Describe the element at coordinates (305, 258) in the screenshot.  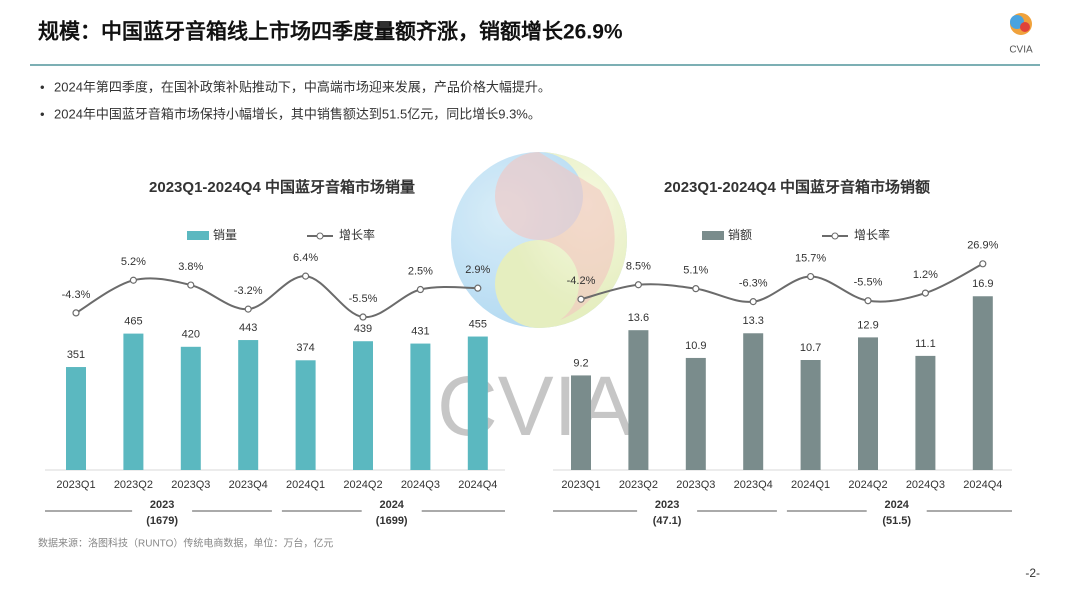
I see `growth-label: 6.4%` at that location.